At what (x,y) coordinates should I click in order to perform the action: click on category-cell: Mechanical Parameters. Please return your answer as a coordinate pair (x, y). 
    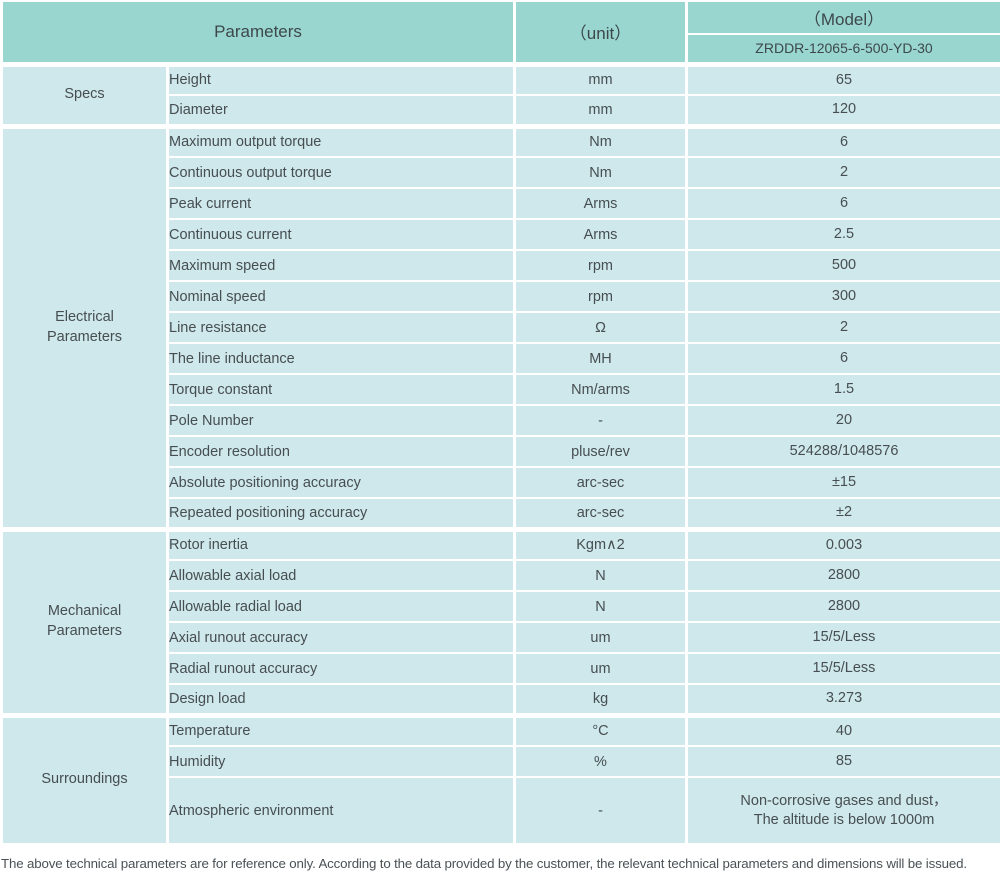
    Looking at the image, I should click on (84, 621).